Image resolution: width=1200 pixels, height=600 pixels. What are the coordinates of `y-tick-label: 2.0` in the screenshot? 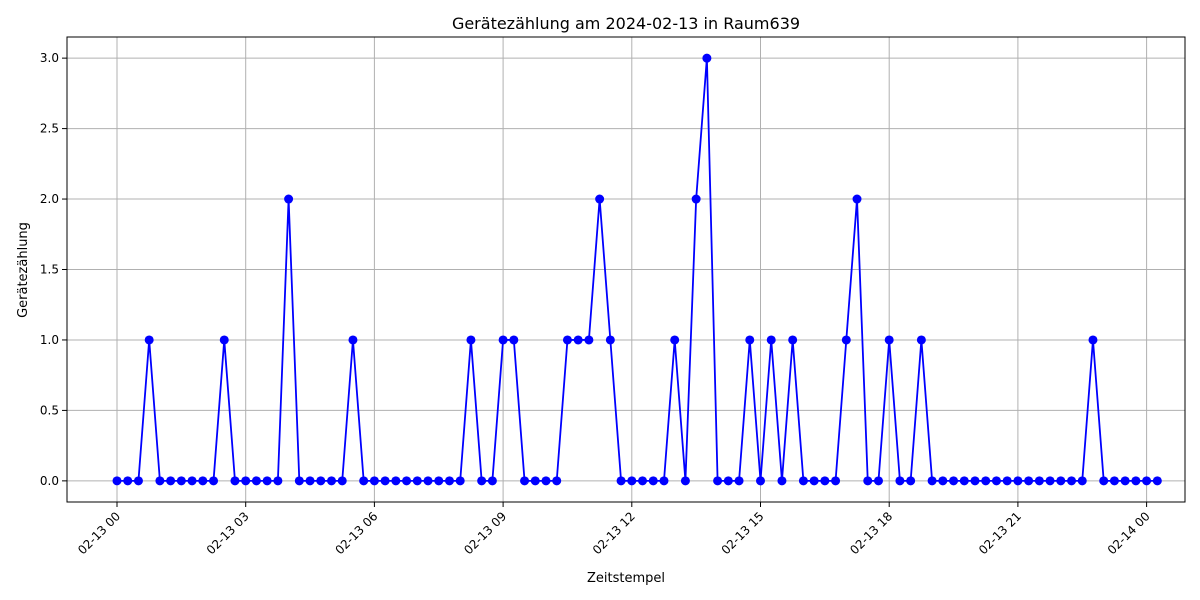 It's located at (49, 199).